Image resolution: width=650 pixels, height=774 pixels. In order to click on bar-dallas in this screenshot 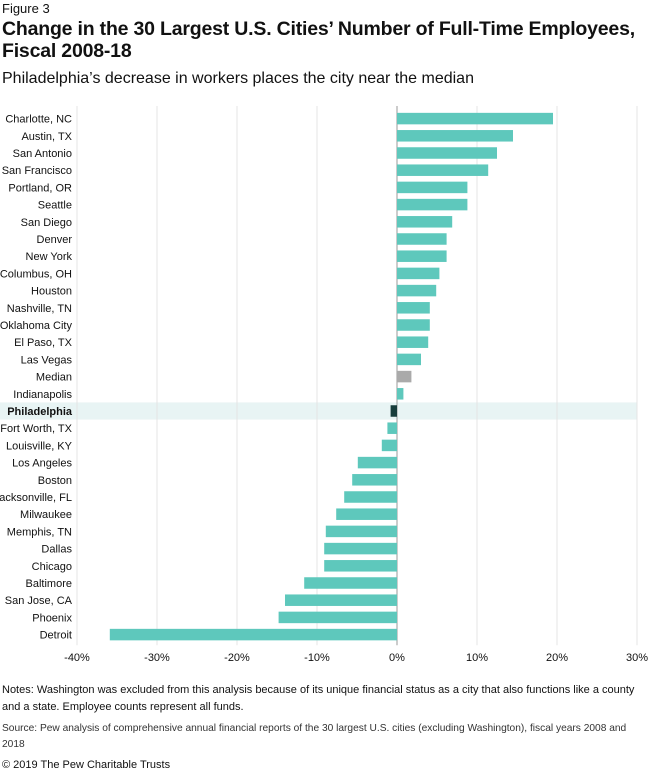, I will do `click(360, 548)`.